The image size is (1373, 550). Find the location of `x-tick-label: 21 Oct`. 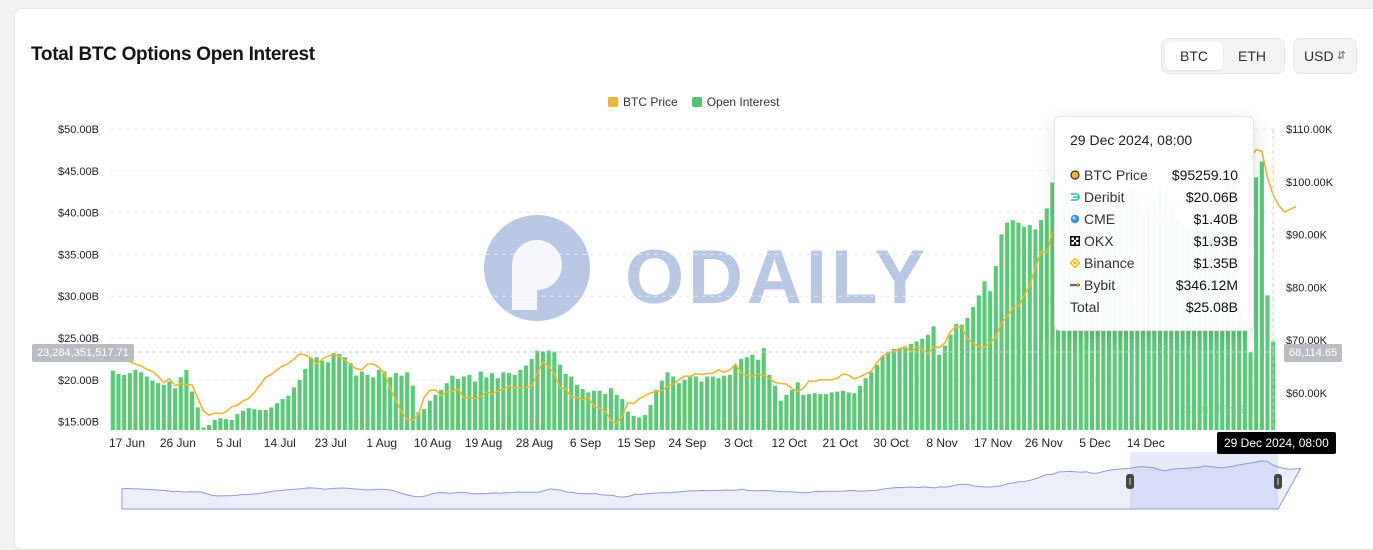

x-tick-label: 21 Oct is located at coordinates (841, 443).